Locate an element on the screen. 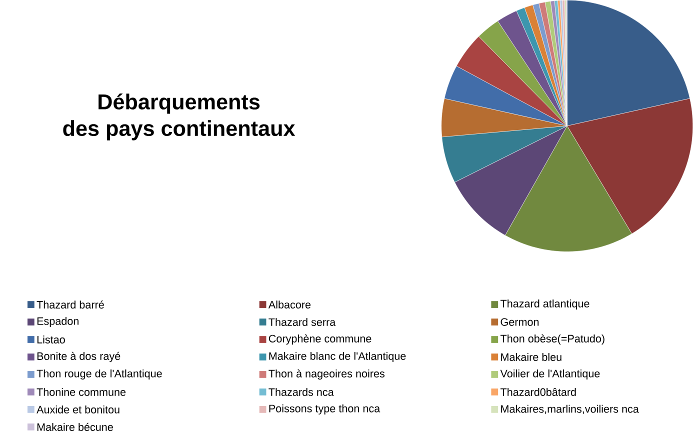 The width and height of the screenshot is (693, 444). legend-label: Poissons type thon nca is located at coordinates (324, 409).